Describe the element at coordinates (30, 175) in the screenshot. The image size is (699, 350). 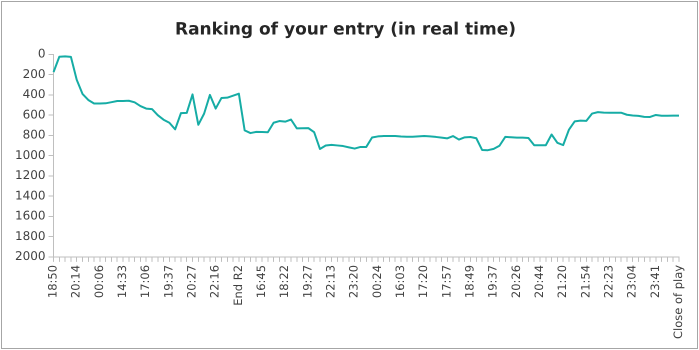
I see `y-tick-label: 1200` at that location.